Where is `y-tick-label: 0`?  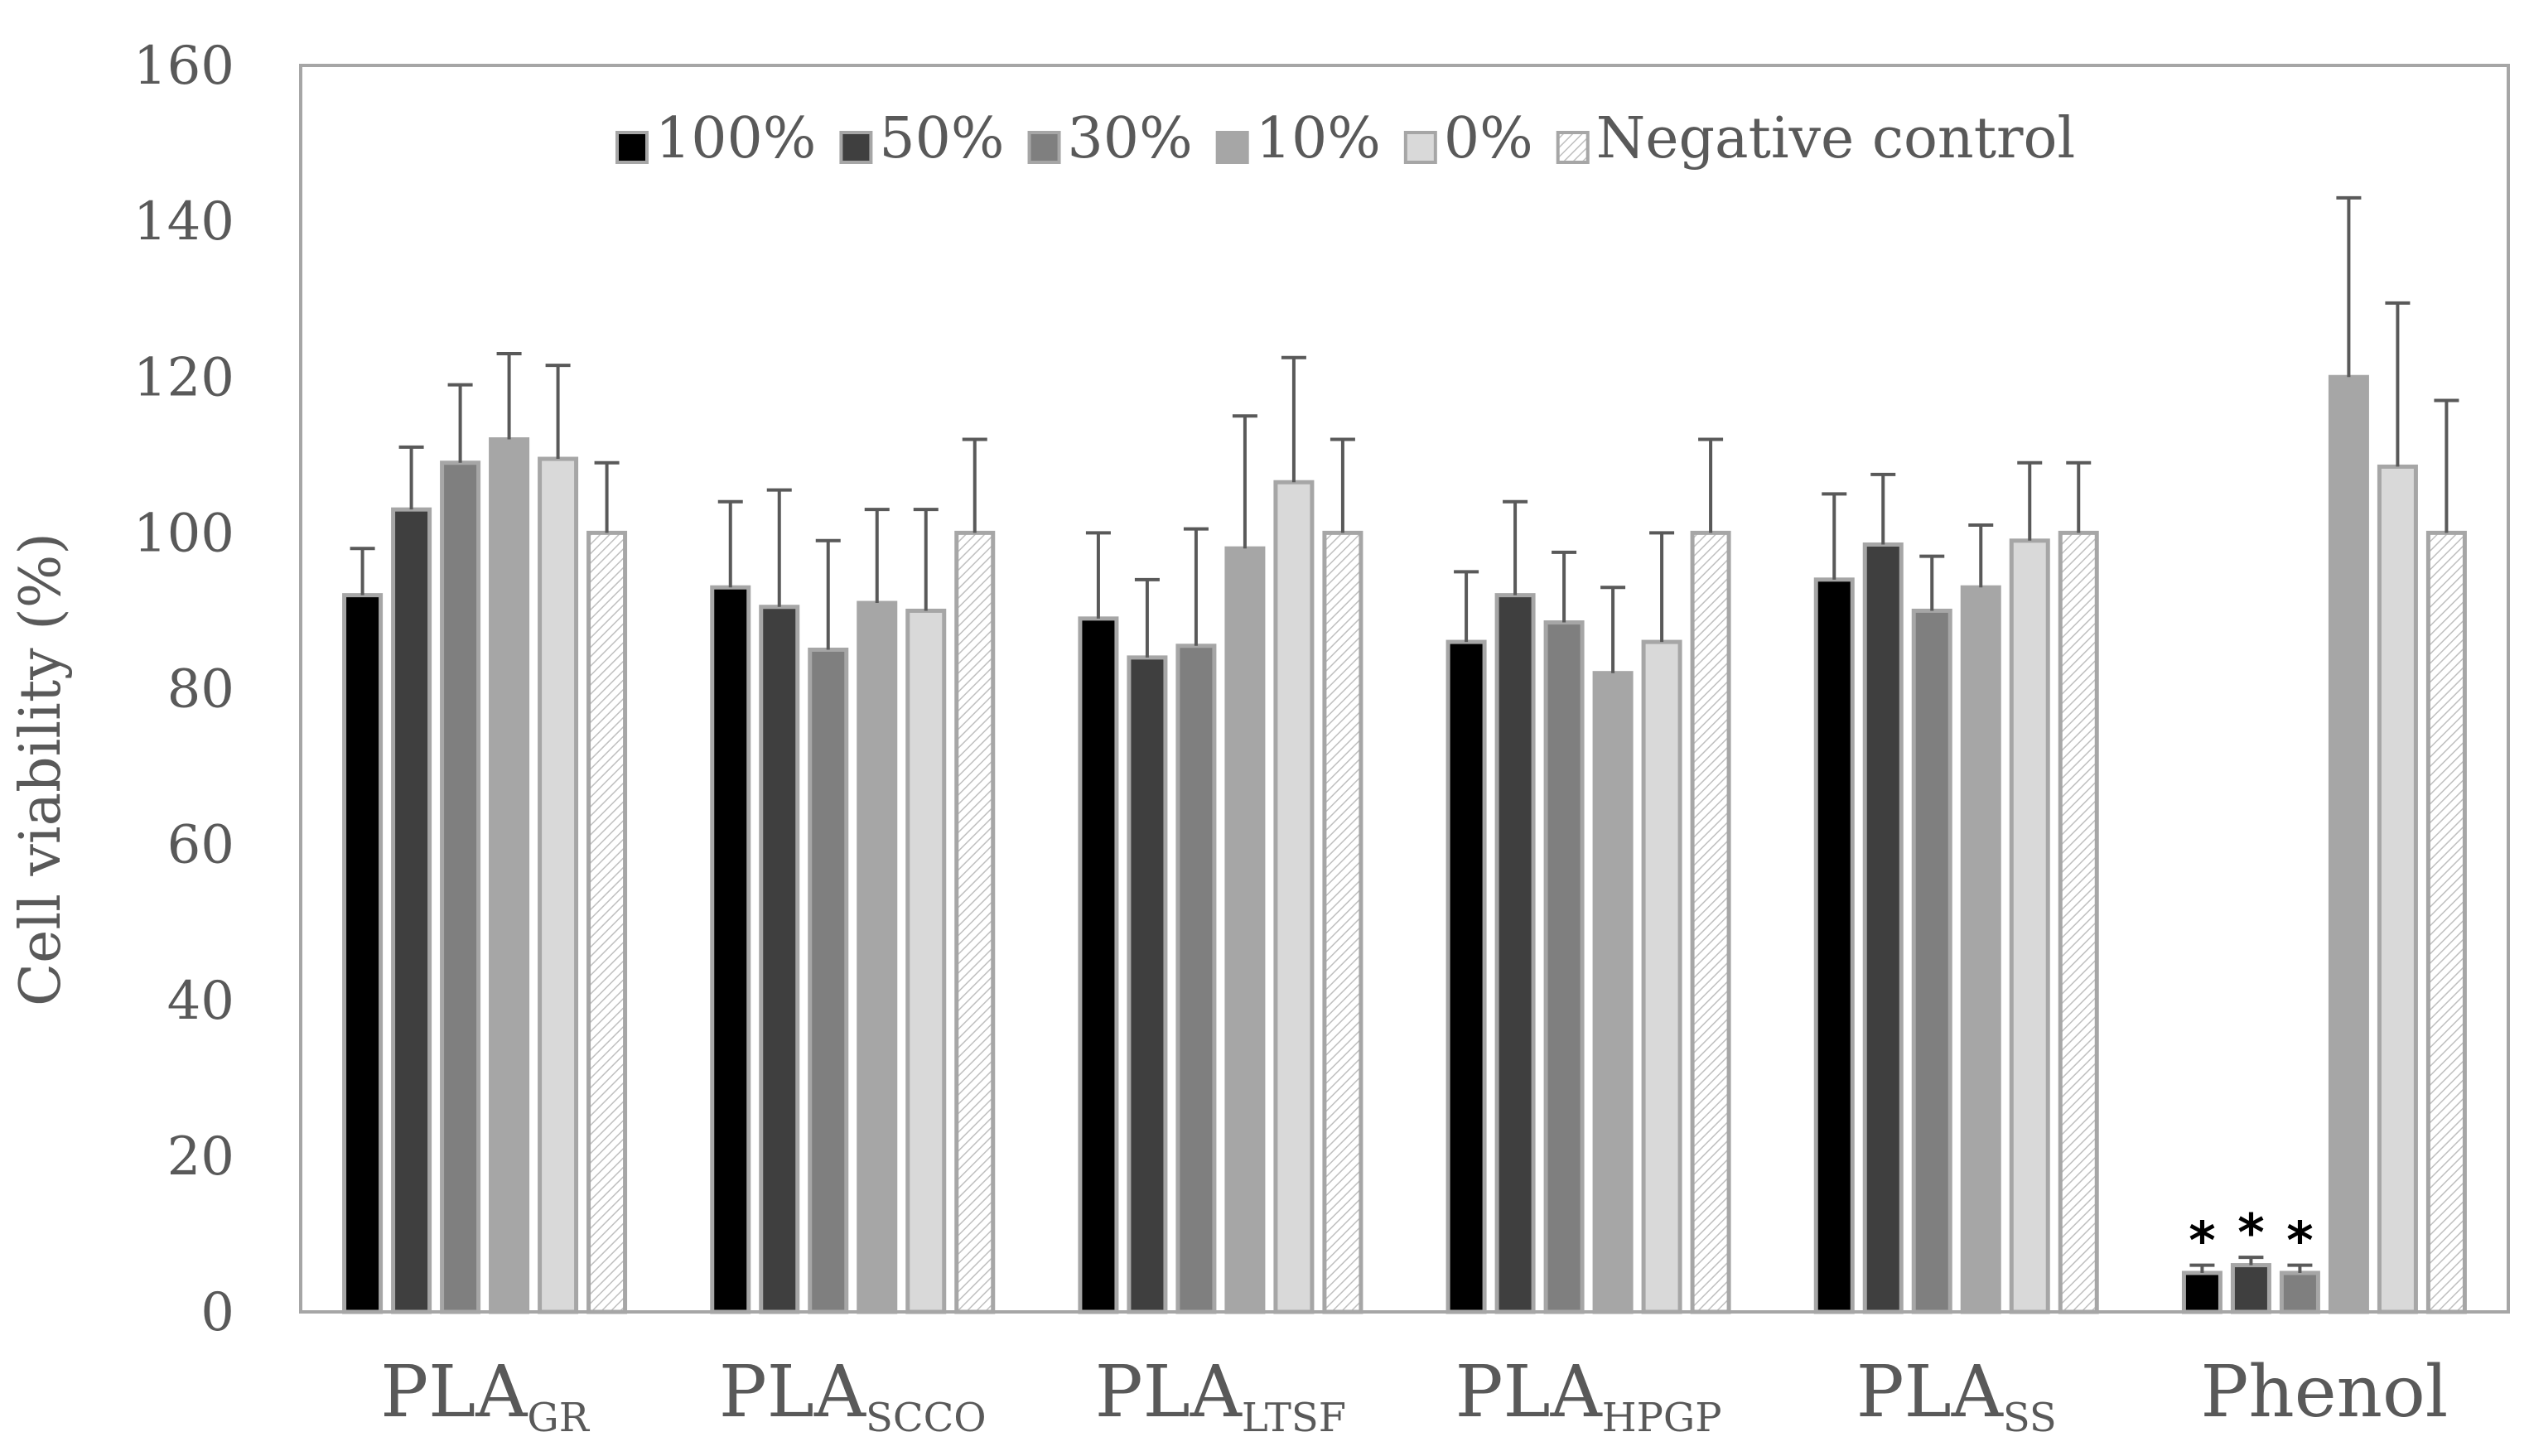
y-tick-label: 0 is located at coordinates (217, 1312).